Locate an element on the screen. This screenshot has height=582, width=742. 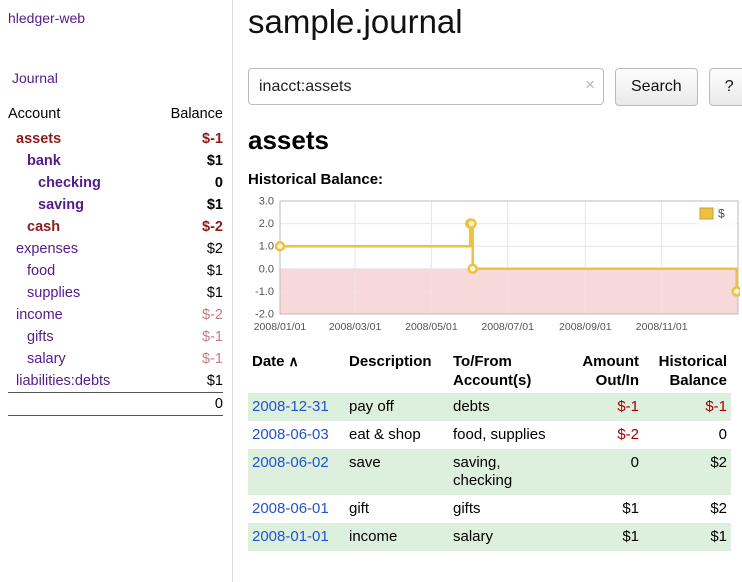
account-row: supplies $1 is located at coordinates (115, 293).